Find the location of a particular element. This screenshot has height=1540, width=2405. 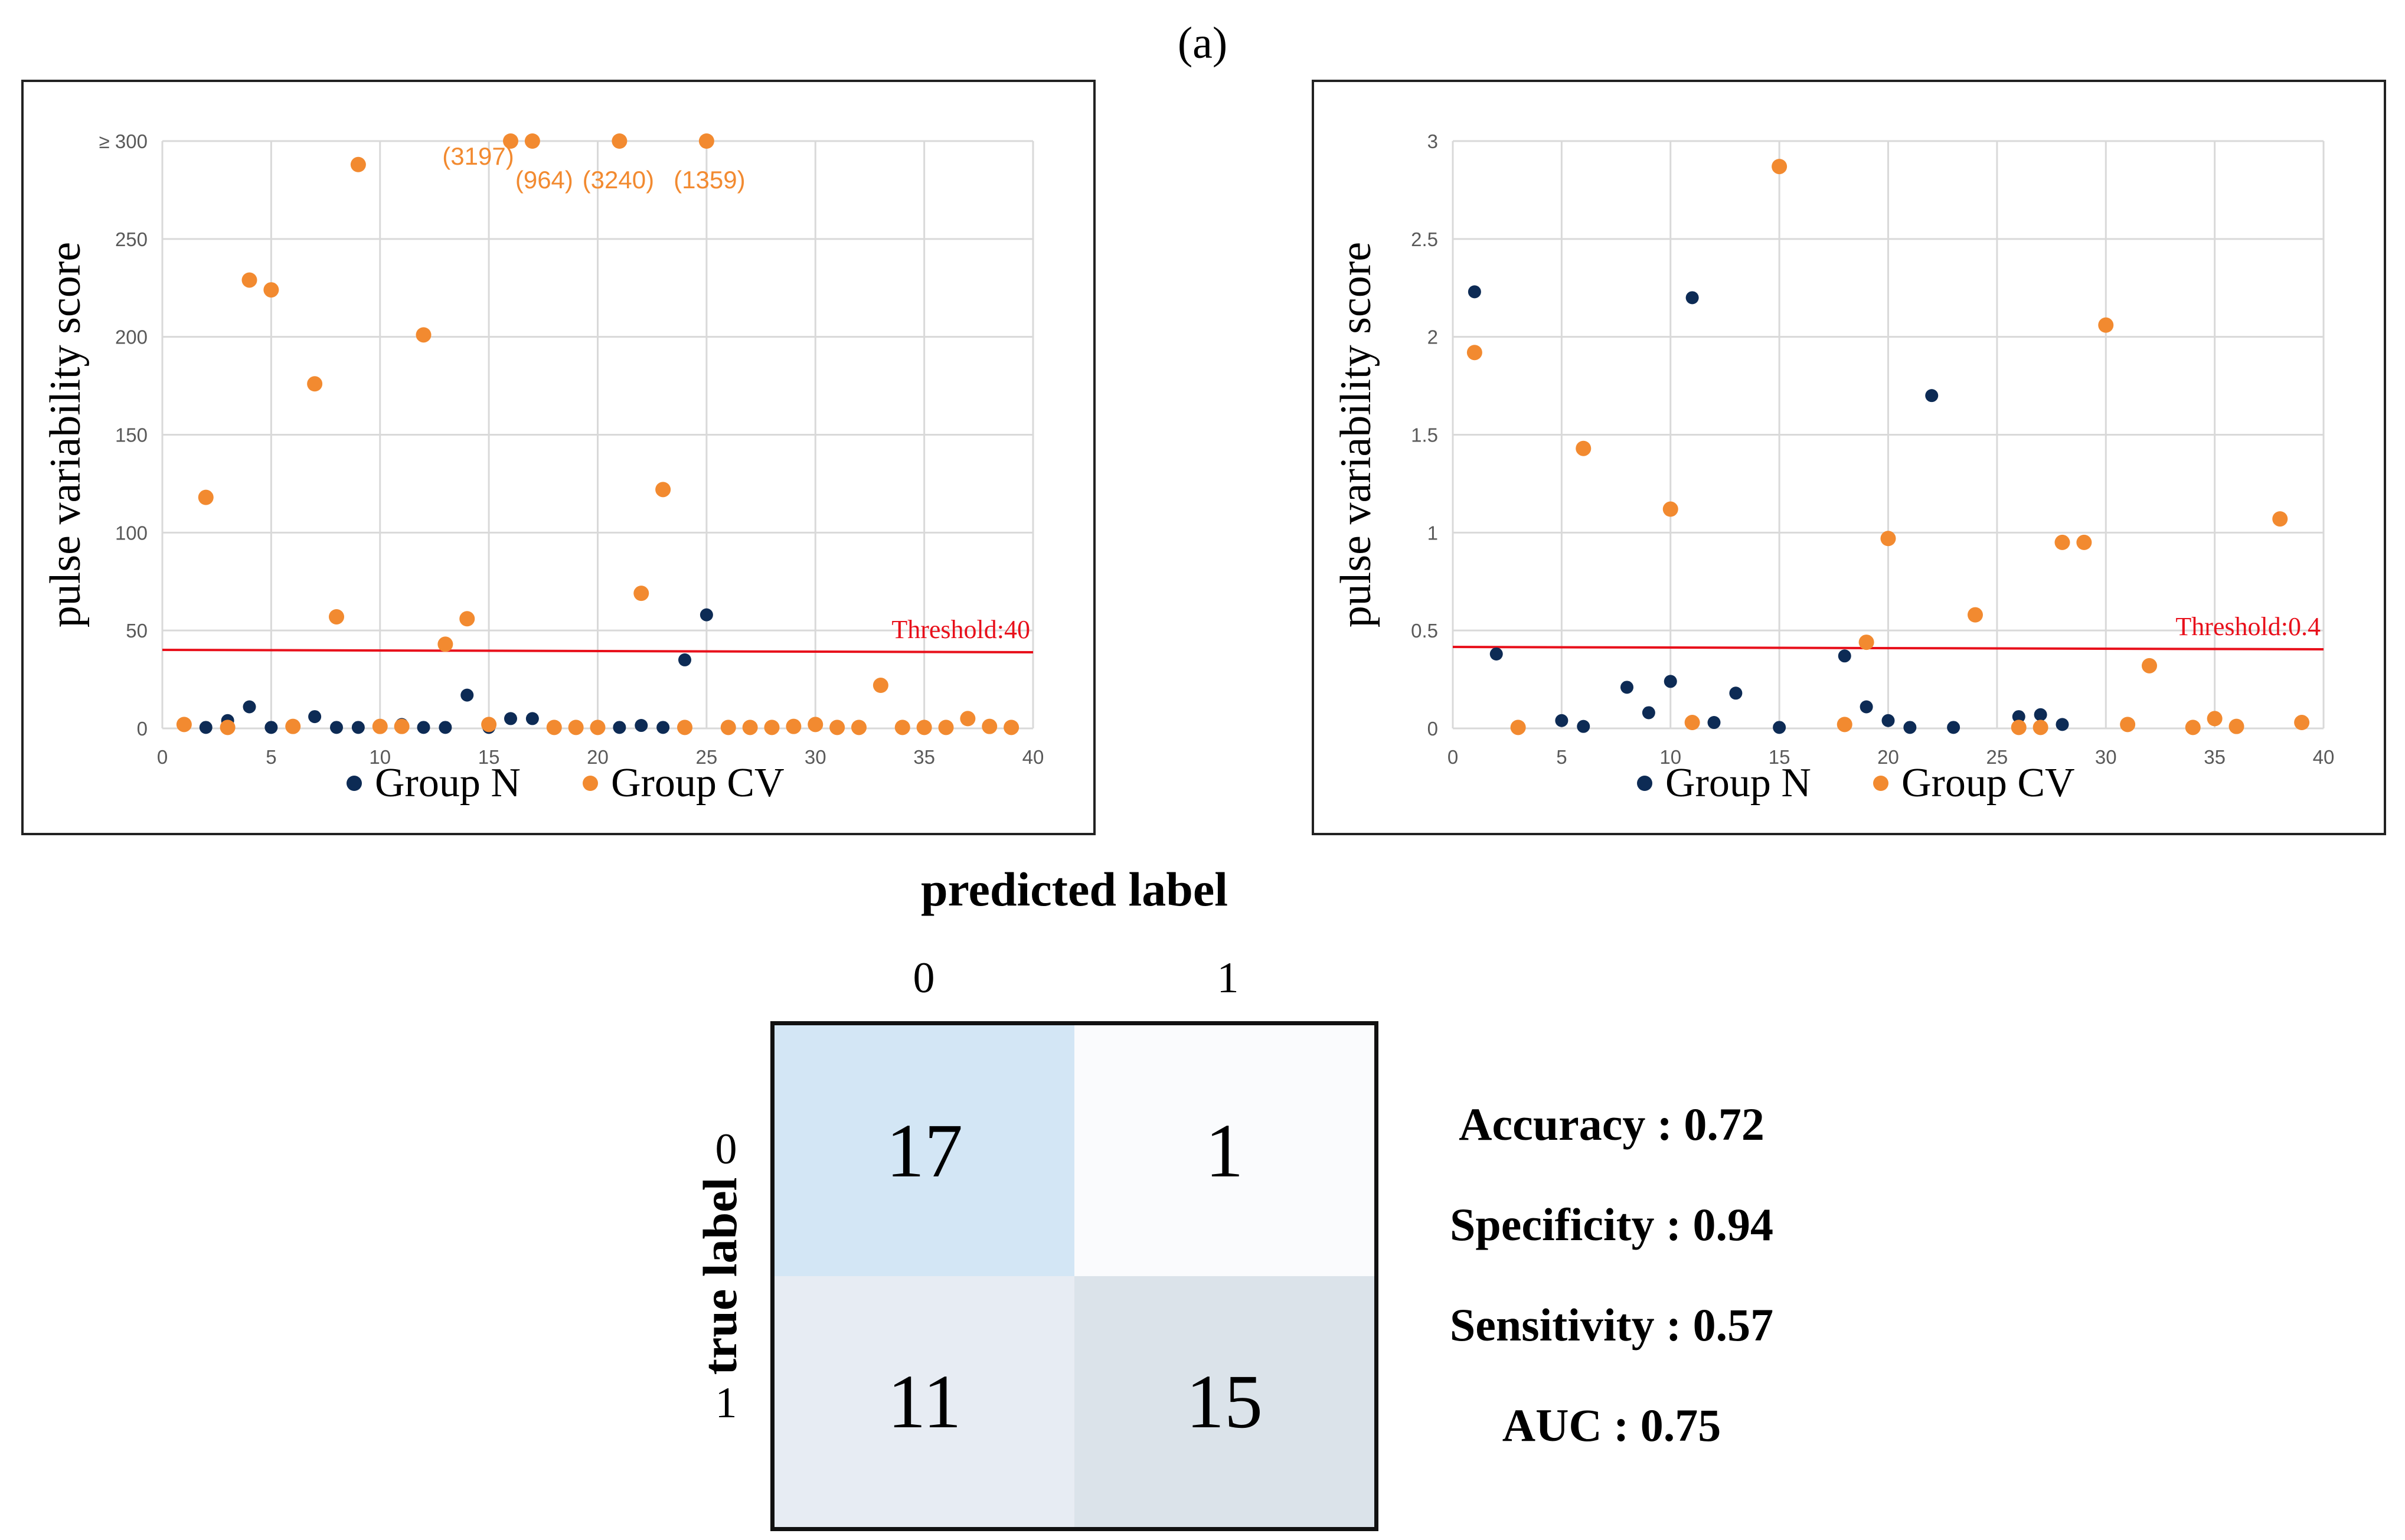

col-label-0: 0 is located at coordinates (924, 978).